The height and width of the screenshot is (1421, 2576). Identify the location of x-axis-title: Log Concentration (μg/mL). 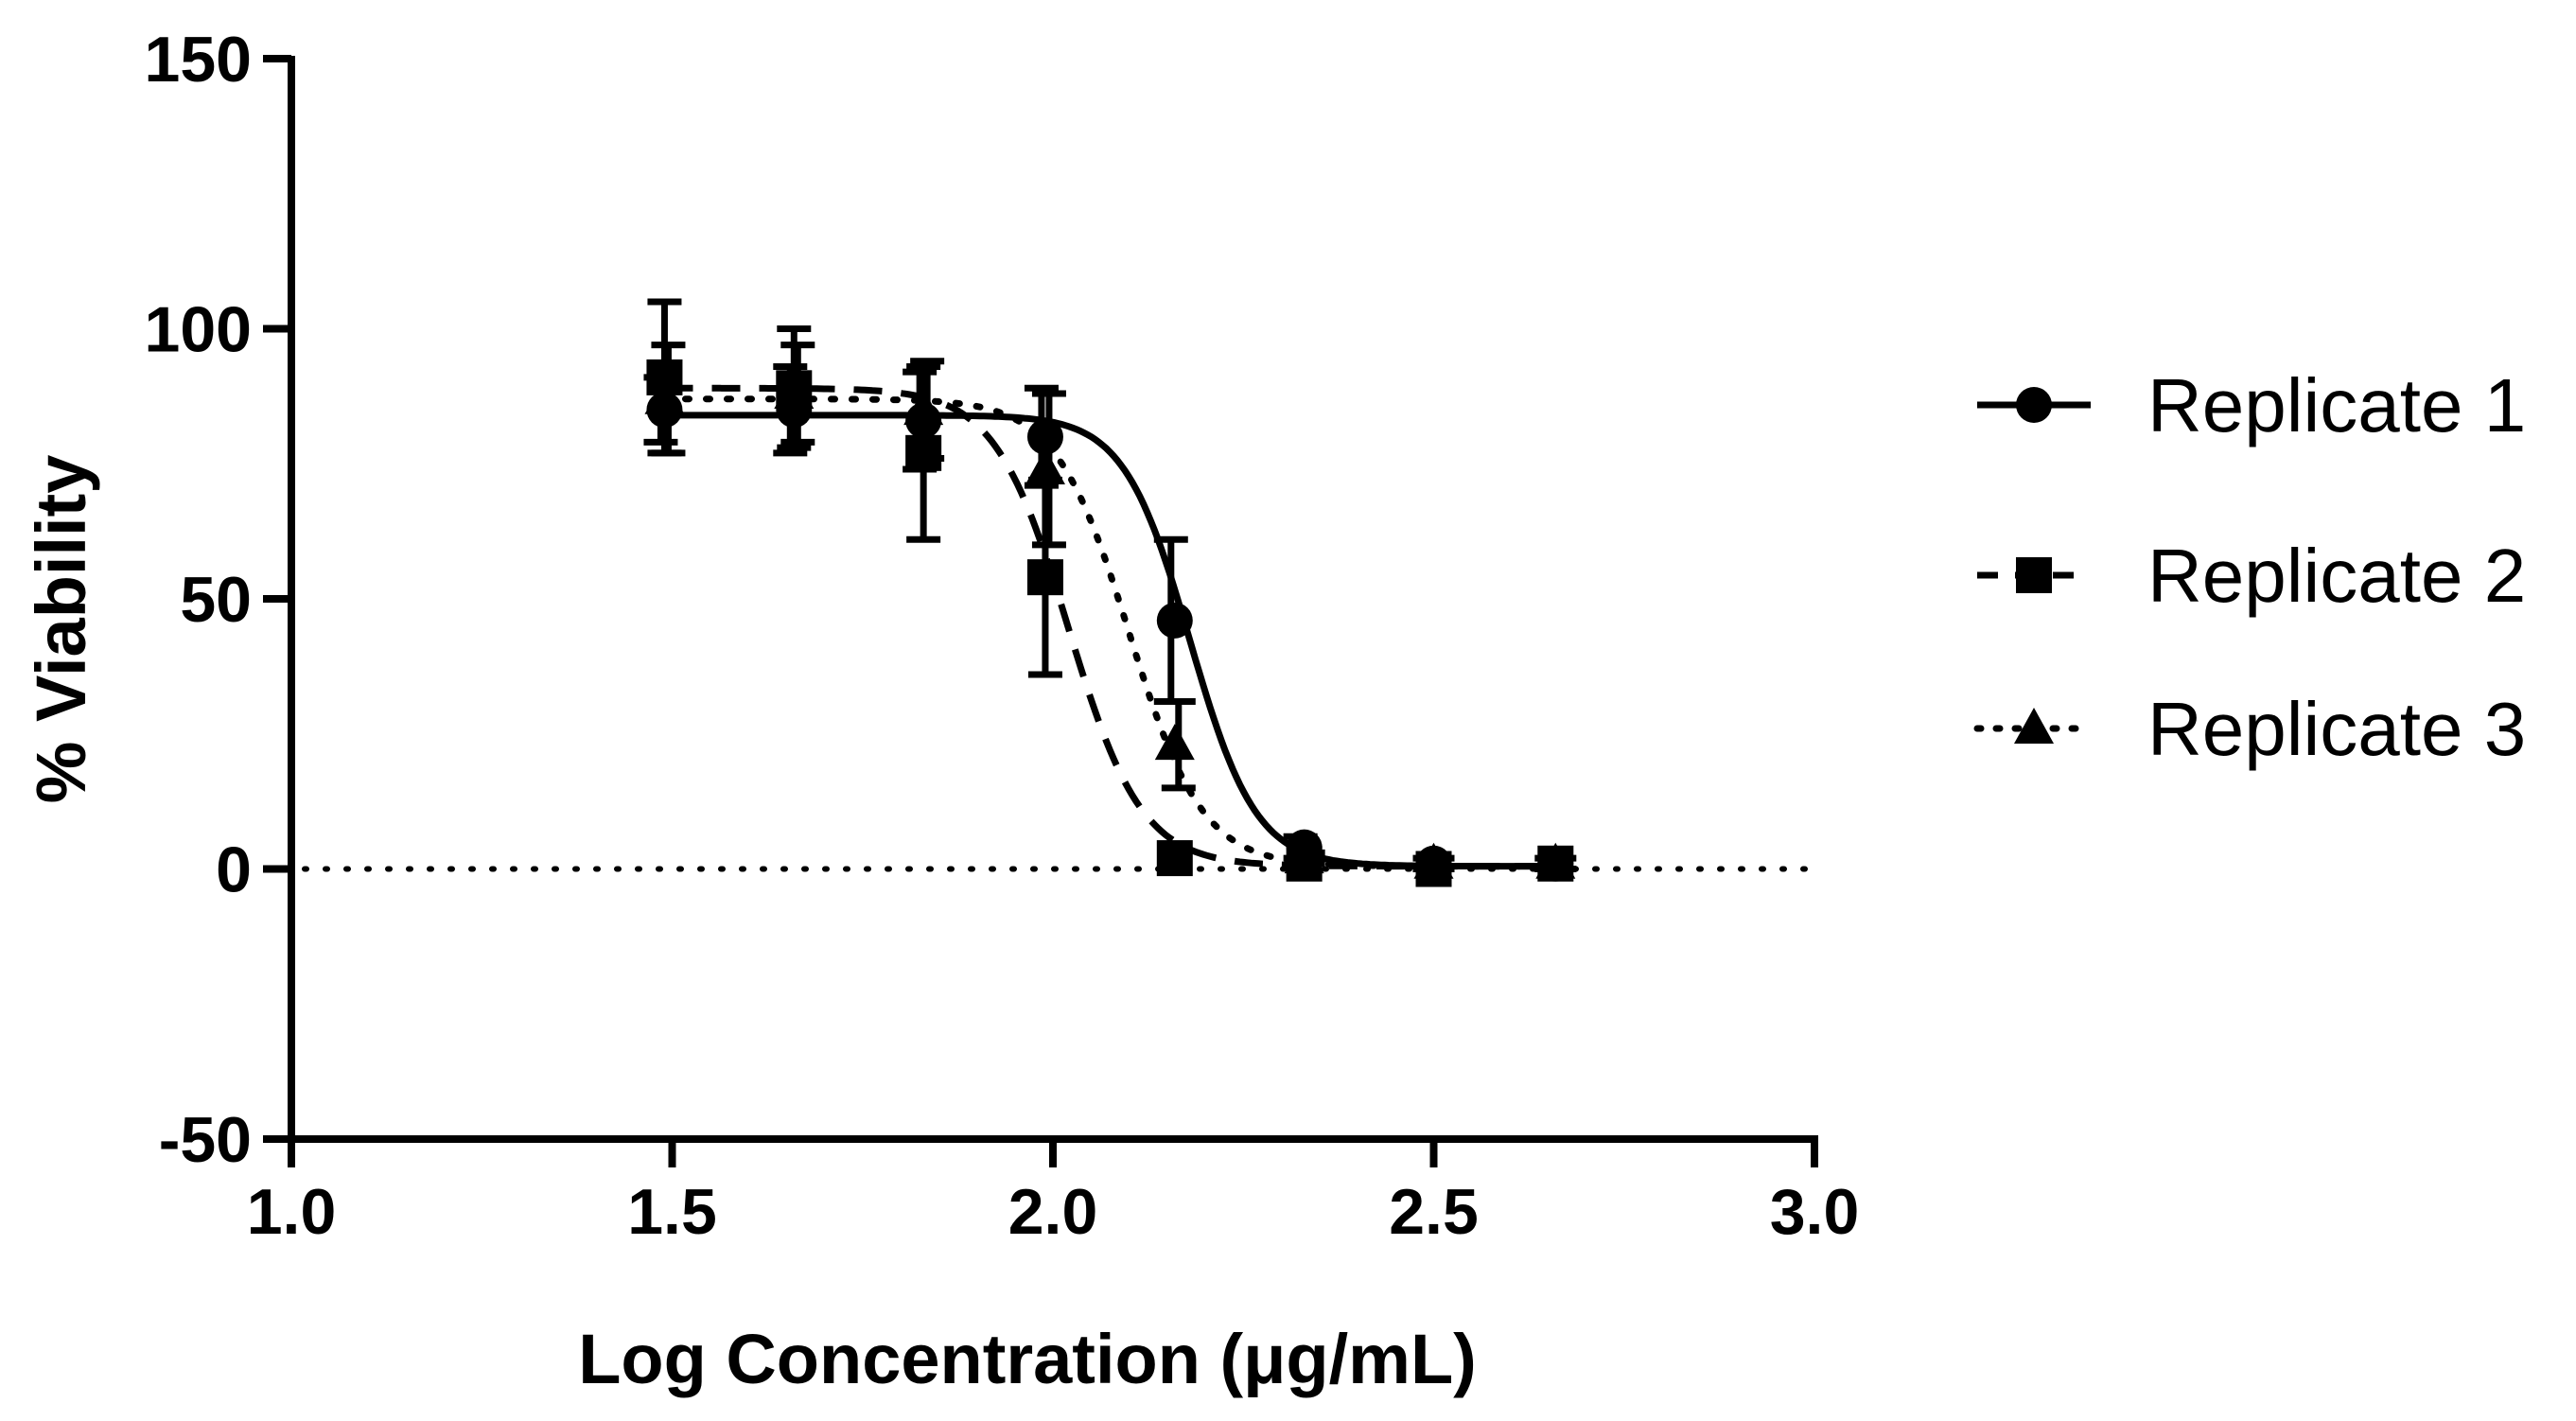
(1027, 1359).